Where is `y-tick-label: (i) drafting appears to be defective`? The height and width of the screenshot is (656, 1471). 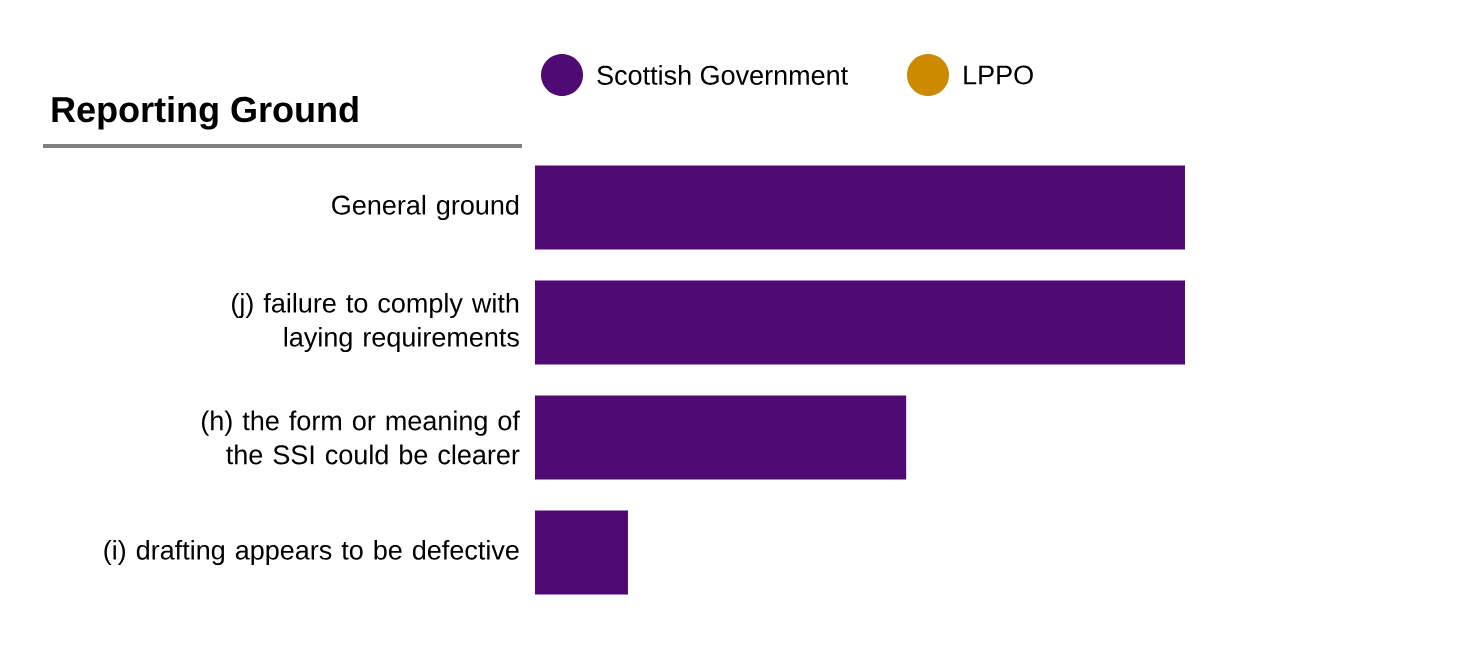
y-tick-label: (i) drafting appears to be defective is located at coordinates (311, 552).